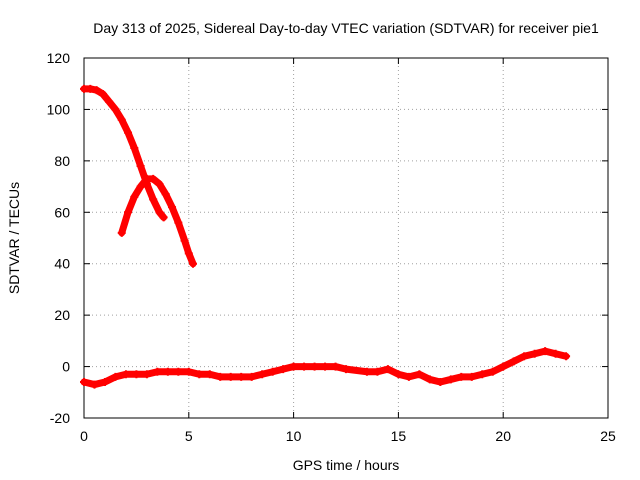  I want to click on y-tick-label: -20, so click(60, 418).